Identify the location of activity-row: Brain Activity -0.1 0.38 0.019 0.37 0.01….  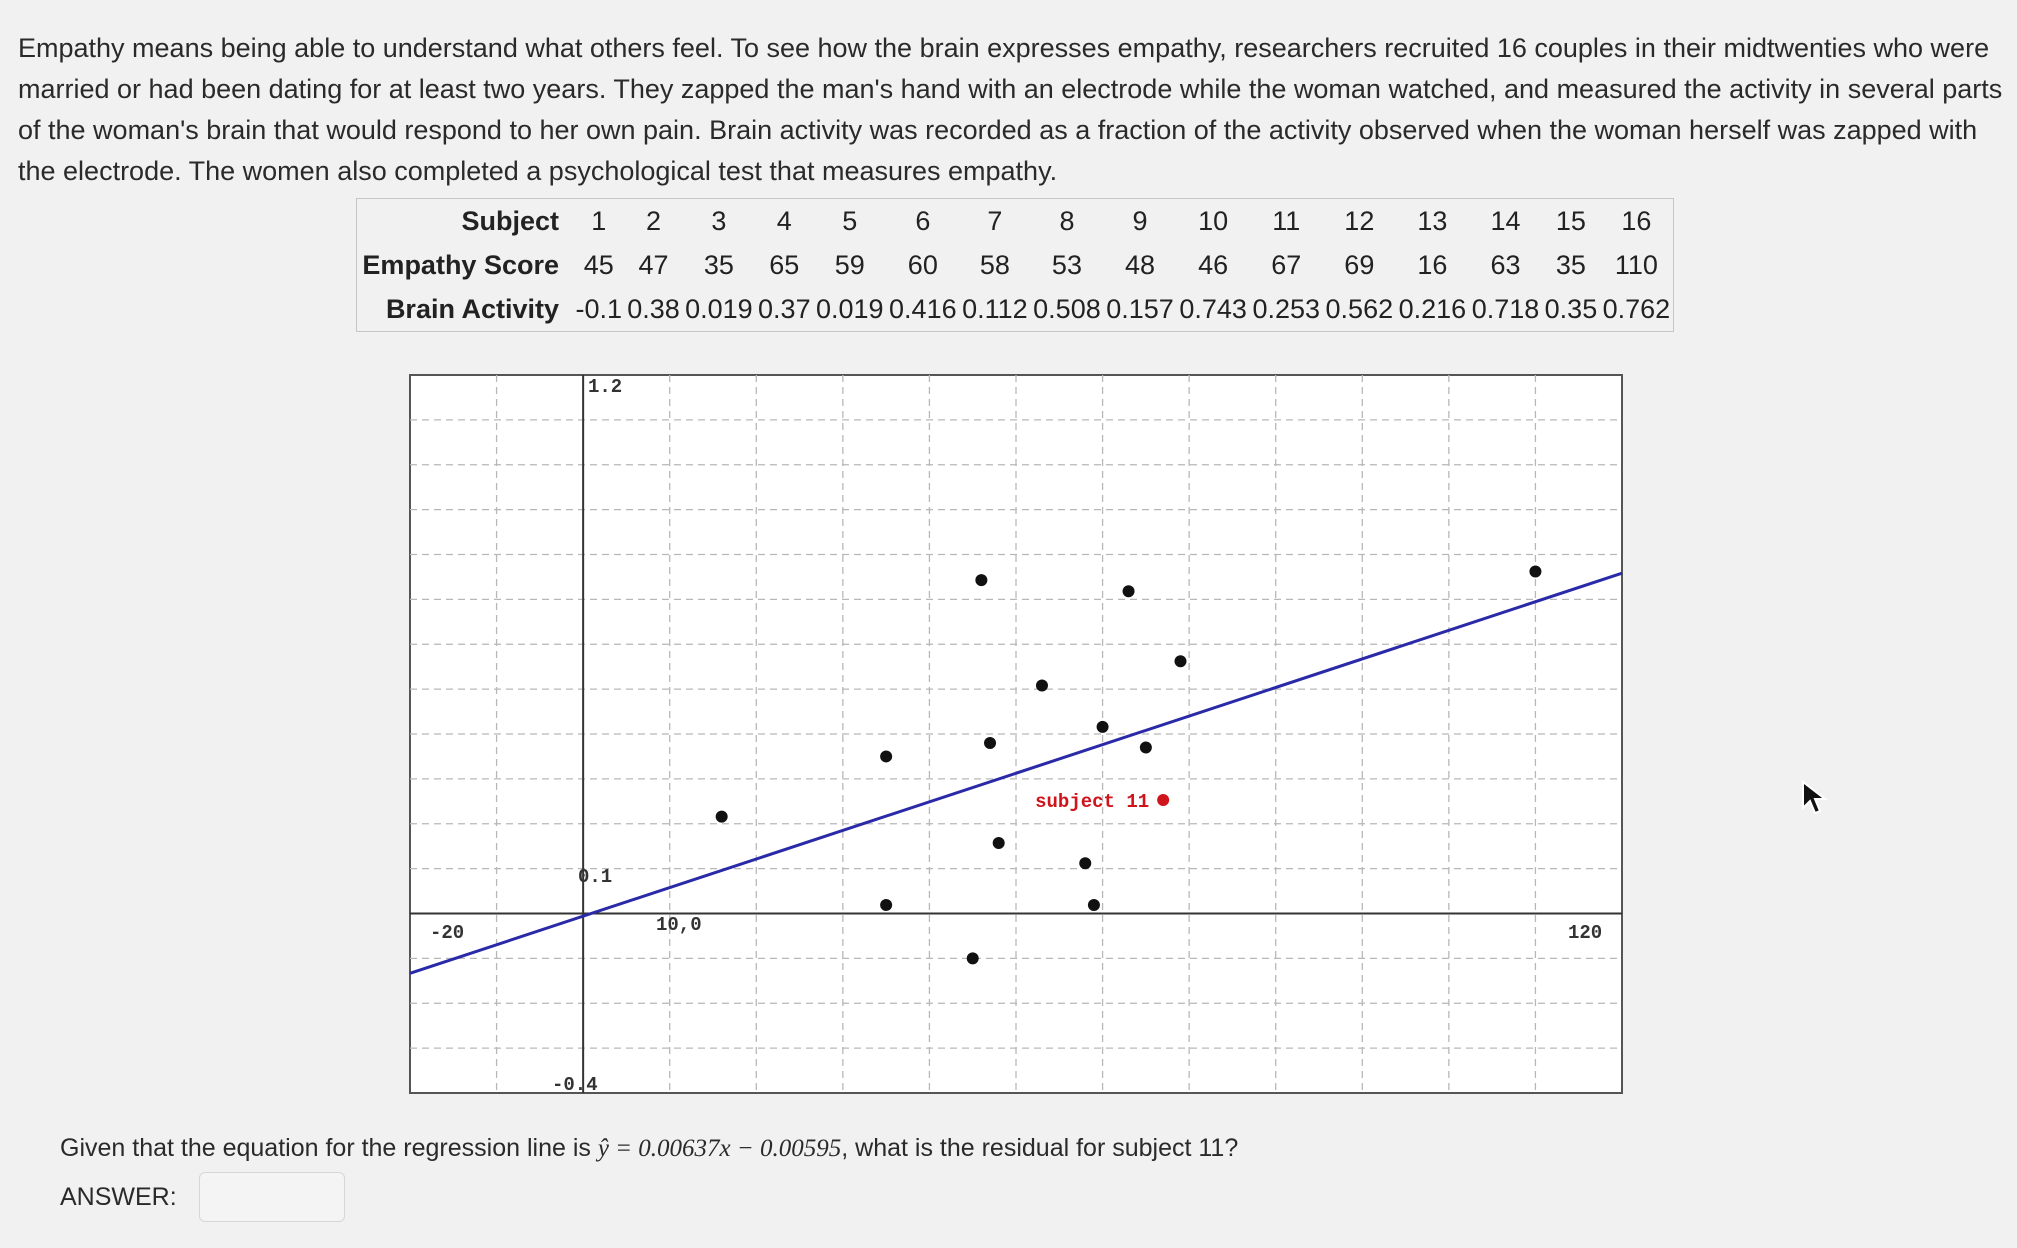
(1015, 309).